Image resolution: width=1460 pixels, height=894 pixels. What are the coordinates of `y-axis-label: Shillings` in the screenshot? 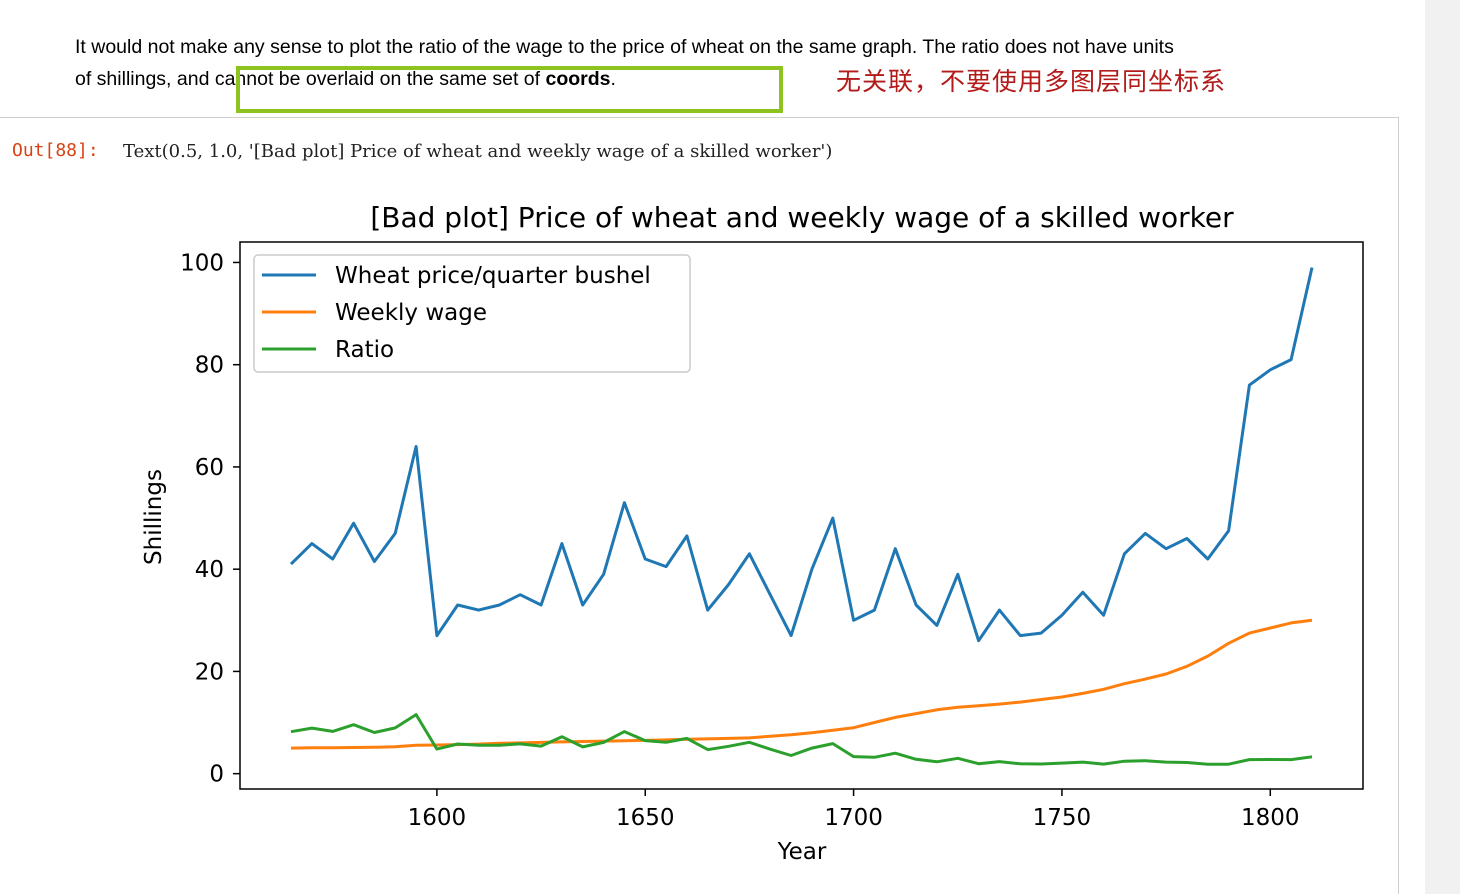 It's located at (154, 517).